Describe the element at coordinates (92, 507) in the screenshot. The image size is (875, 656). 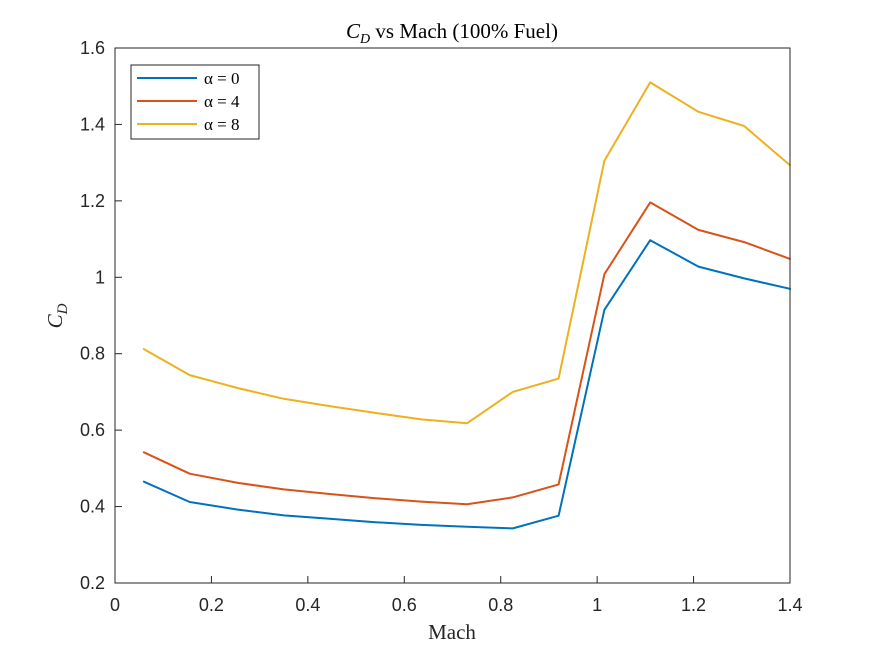
I see `y-tick-label: 0.4` at that location.